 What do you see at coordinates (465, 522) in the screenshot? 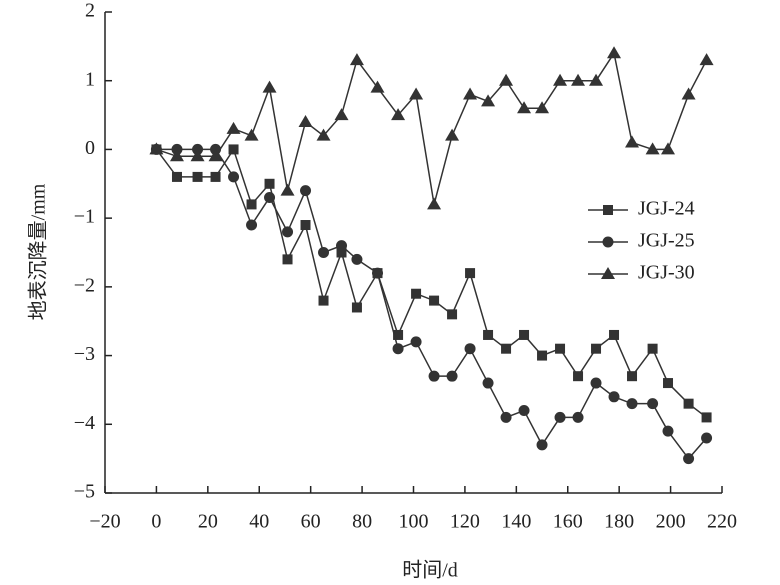
I see `x-tick-label: 120` at bounding box center [465, 522].